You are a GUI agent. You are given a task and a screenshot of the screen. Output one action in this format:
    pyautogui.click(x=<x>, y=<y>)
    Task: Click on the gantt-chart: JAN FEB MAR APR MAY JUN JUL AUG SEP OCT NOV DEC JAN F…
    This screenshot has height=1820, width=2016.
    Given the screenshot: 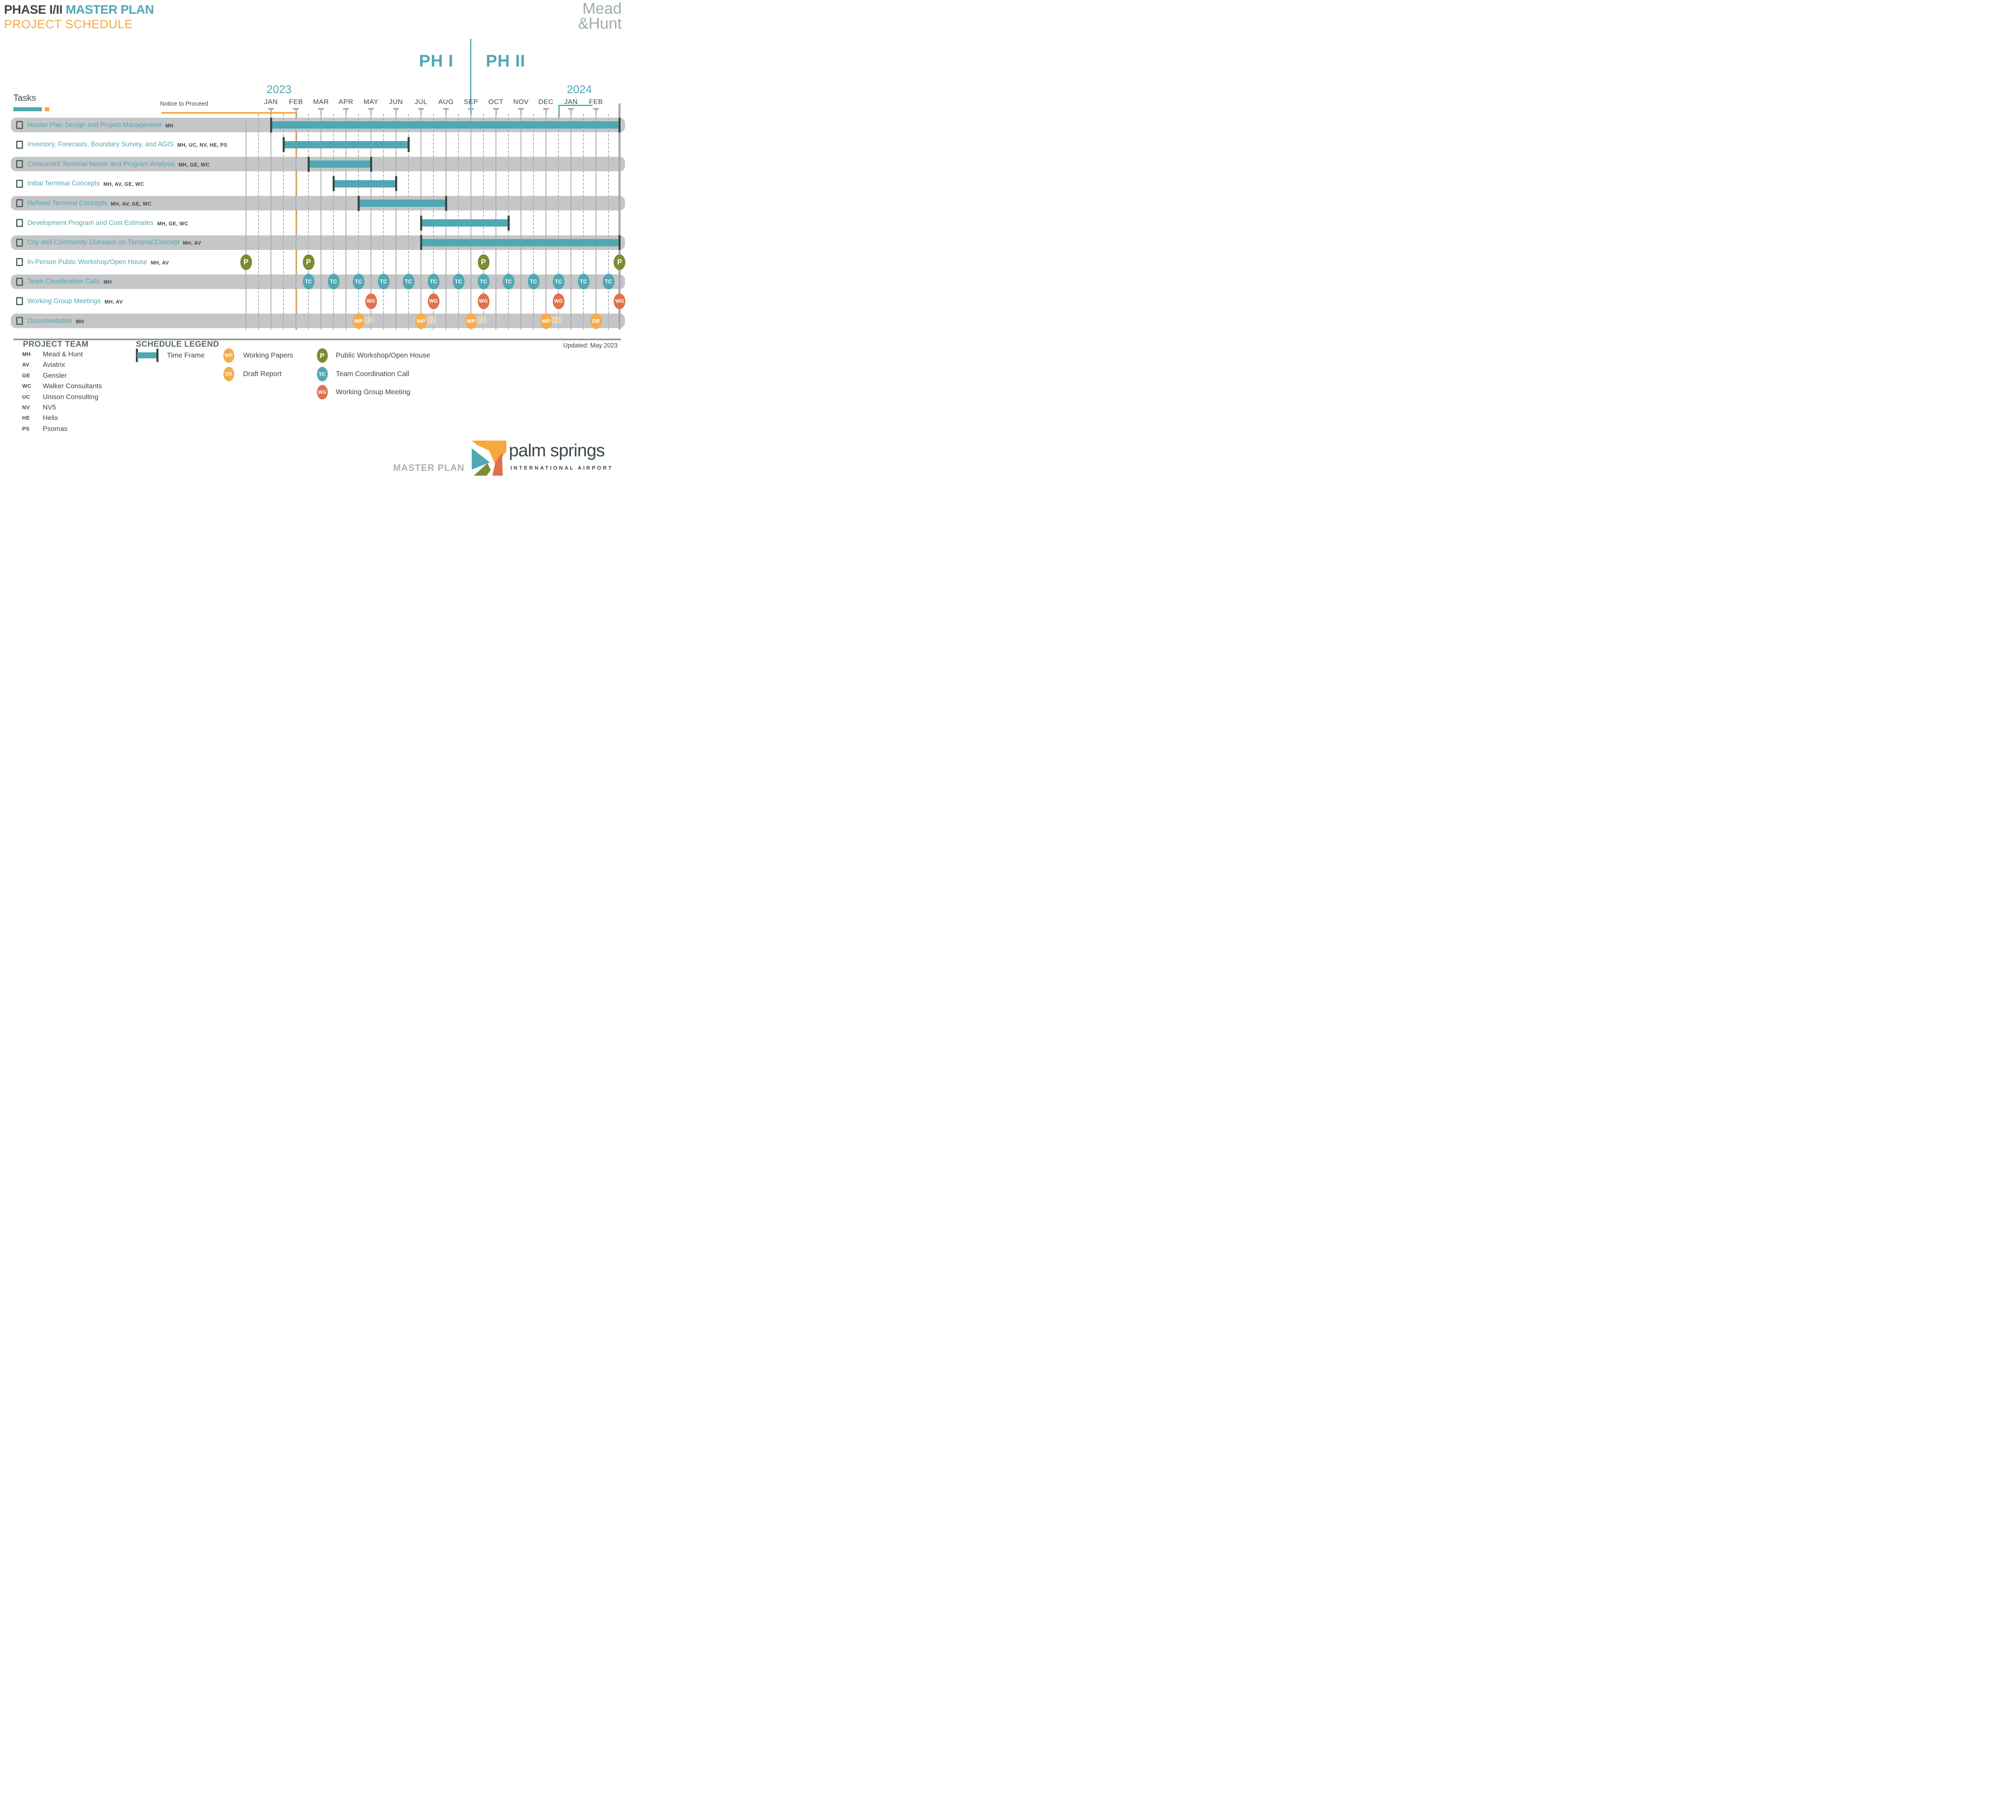 What is the action you would take?
    pyautogui.click(x=316, y=238)
    